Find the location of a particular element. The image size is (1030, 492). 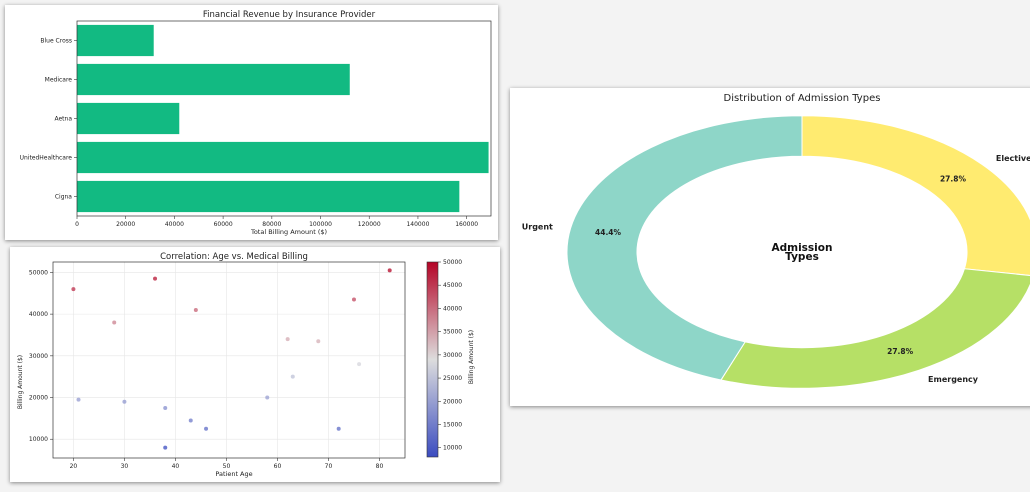

x-tick-label: 80000 is located at coordinates (271, 224).